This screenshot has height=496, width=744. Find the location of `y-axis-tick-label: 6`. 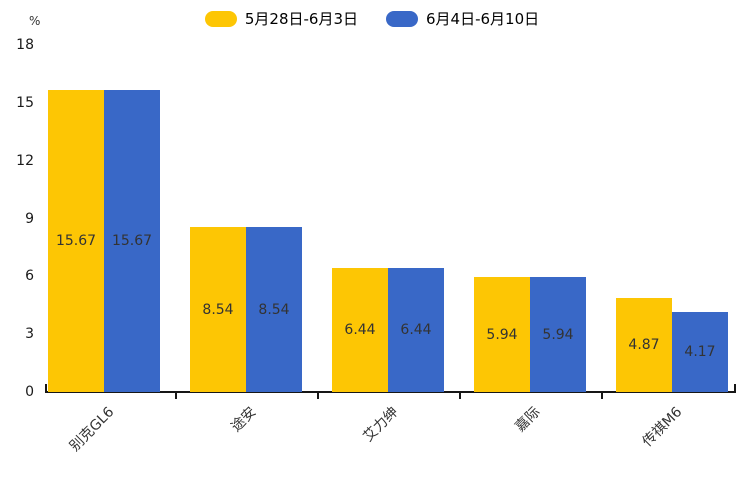

y-axis-tick-label: 6 is located at coordinates (29, 276).